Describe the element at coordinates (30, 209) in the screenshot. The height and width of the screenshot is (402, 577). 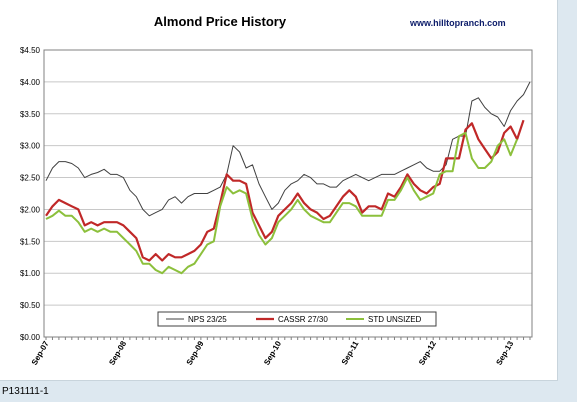
I see `y-tick-label: $2.00` at that location.